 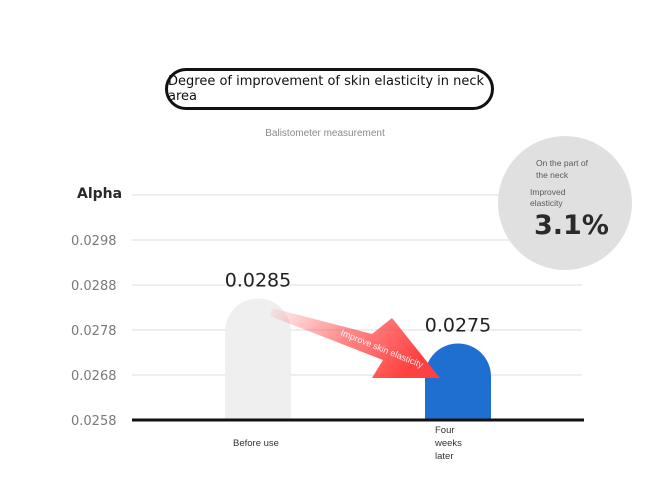 I want to click on y-axis-label: Alpha, so click(x=100, y=194).